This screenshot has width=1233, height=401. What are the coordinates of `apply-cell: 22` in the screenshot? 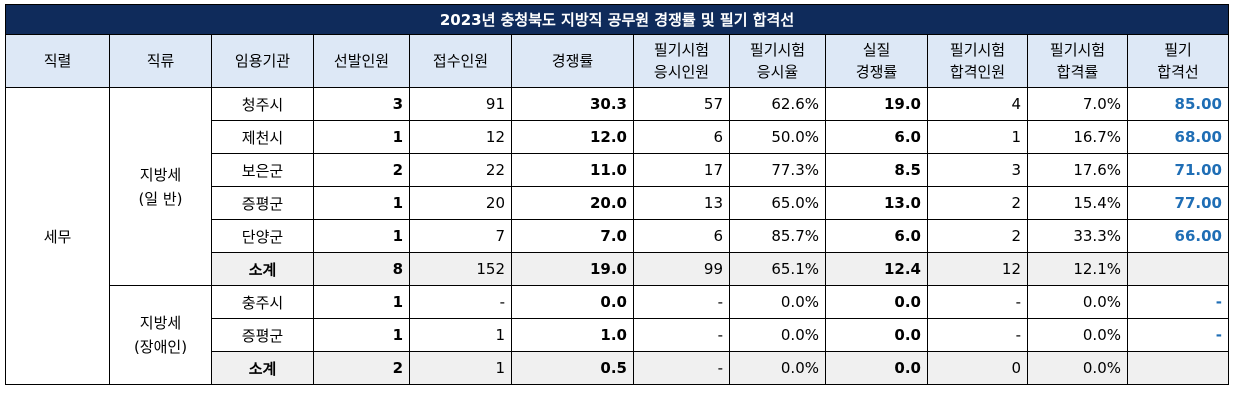 It's located at (460, 170).